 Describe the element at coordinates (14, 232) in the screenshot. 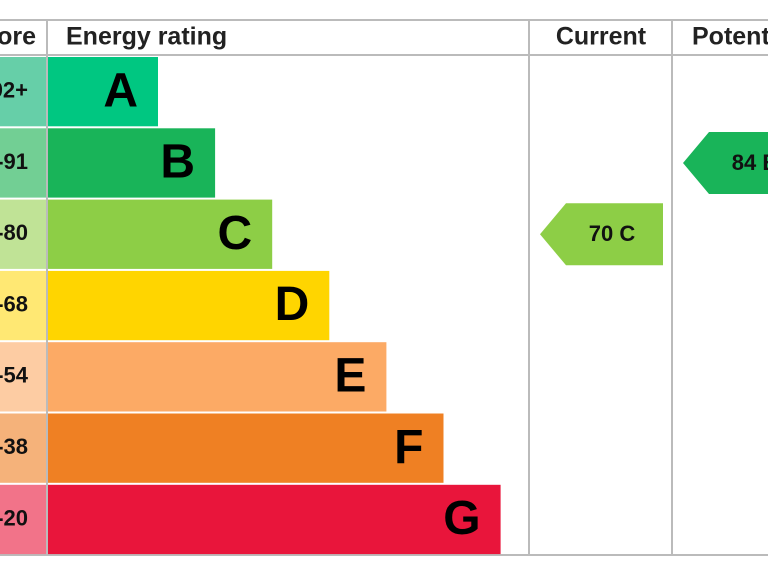

I see `score-range: 69-80` at that location.